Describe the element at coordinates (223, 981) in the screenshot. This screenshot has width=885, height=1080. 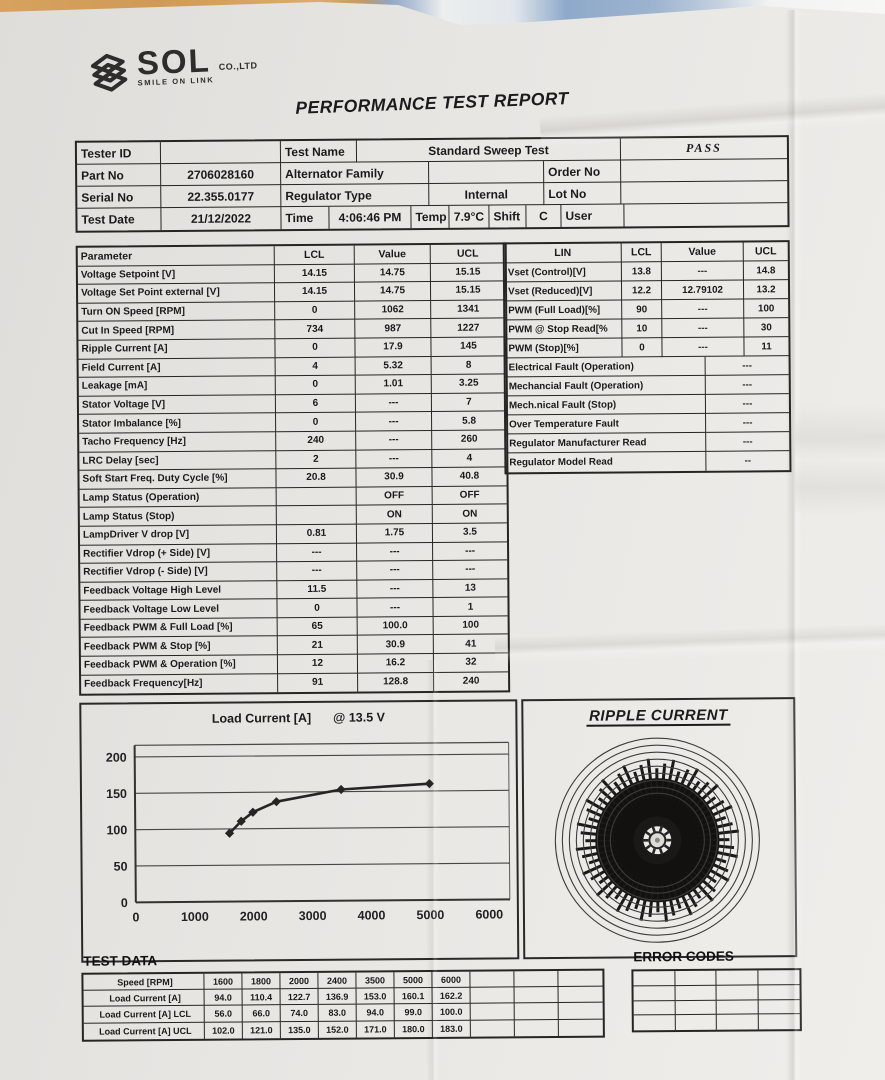
I see `test-data-value: 1600` at that location.